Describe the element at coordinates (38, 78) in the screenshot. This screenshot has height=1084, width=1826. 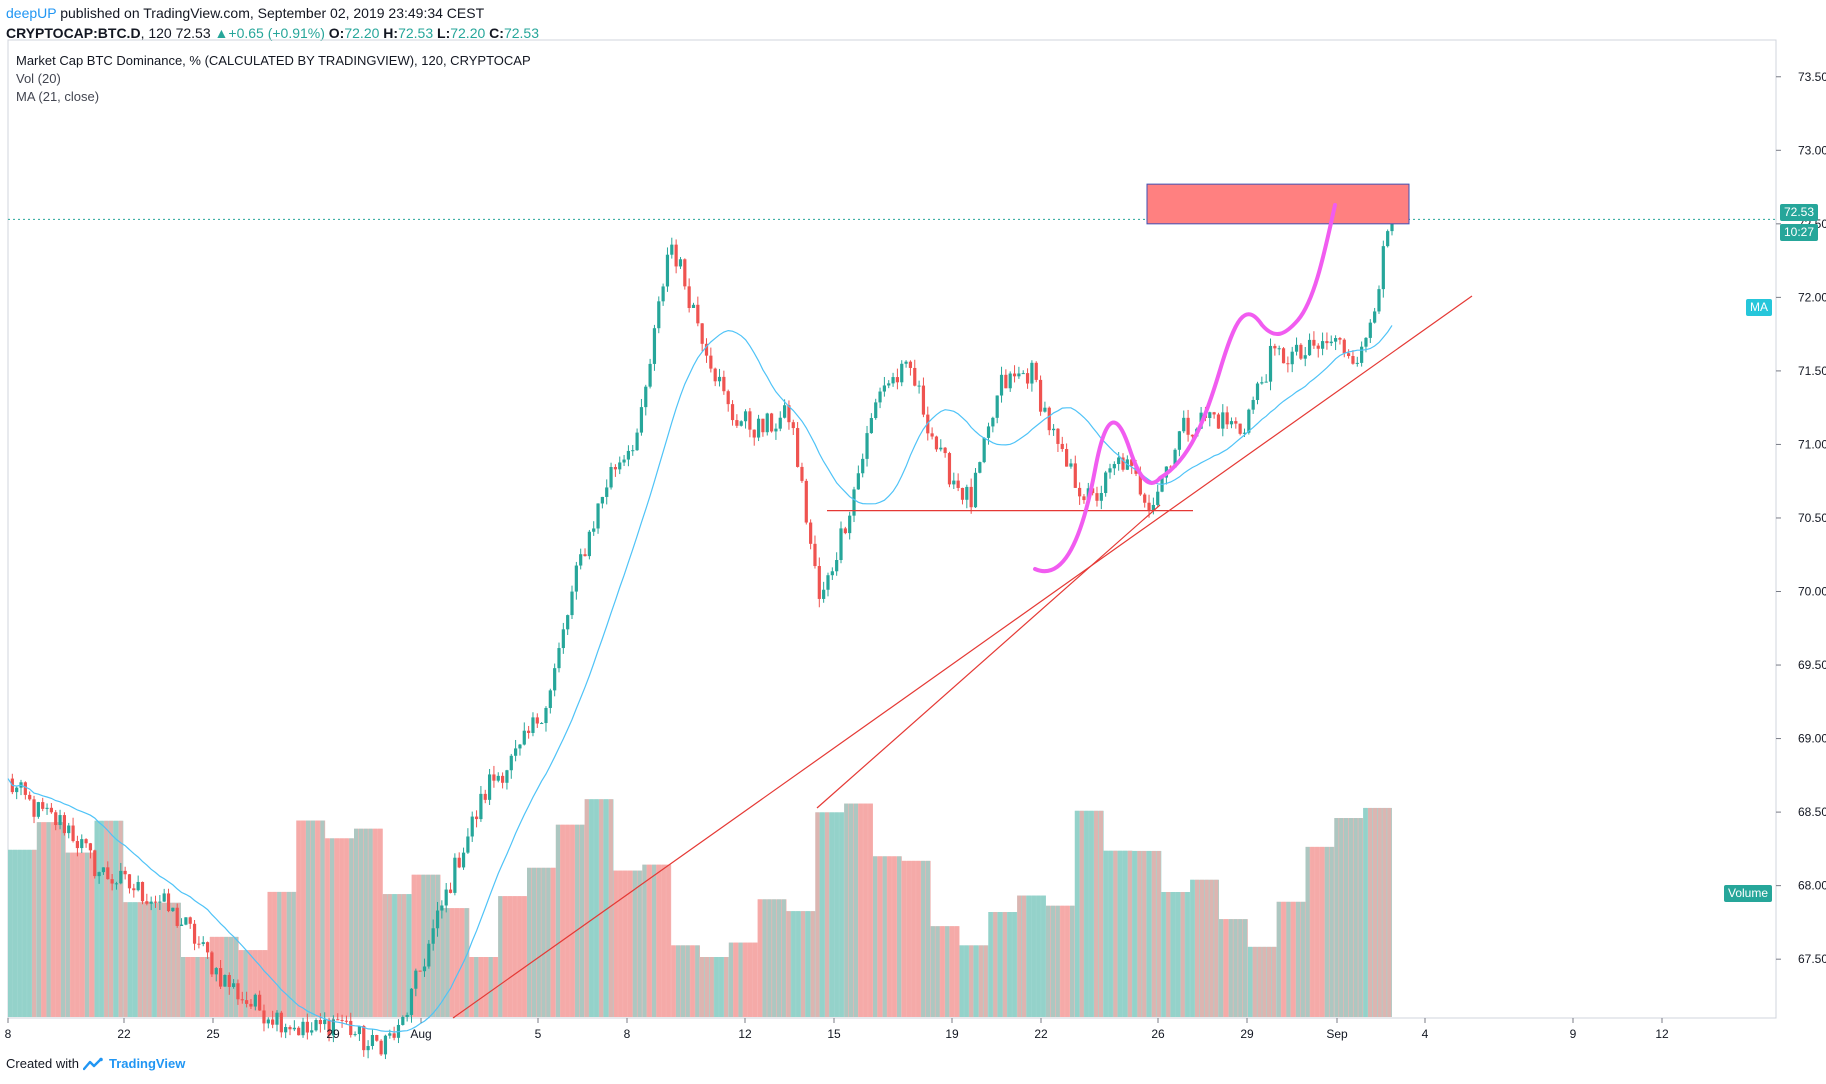
I see `legend-volume: Vol (20)` at that location.